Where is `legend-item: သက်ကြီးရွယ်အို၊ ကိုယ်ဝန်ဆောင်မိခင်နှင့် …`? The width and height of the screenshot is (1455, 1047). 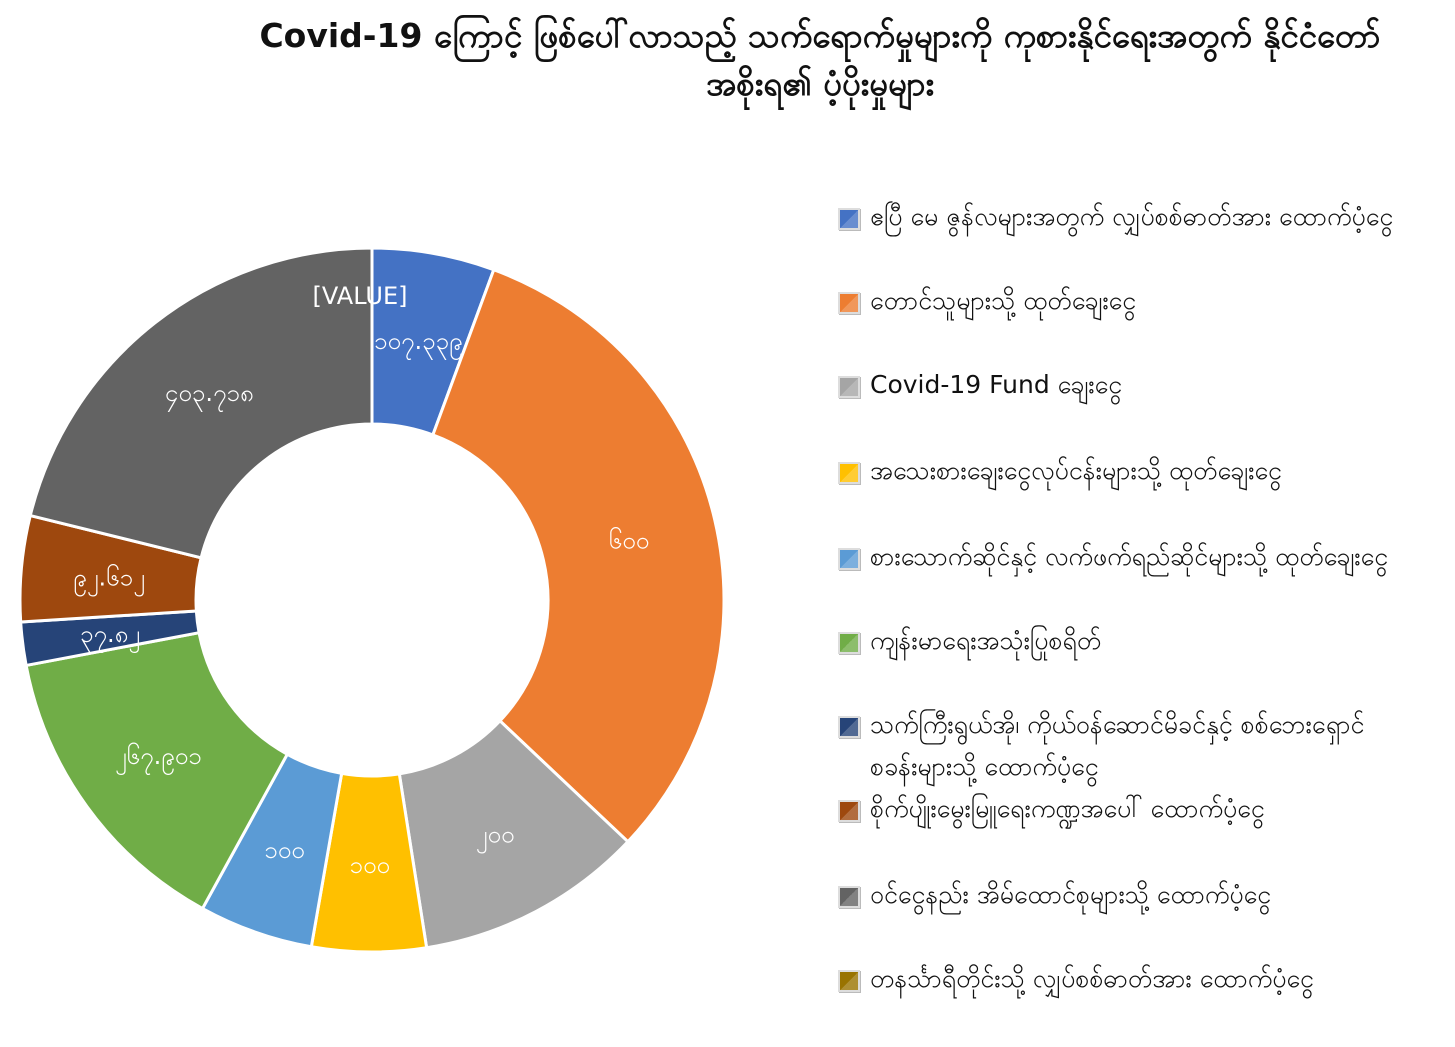
legend-item: သက်ကြီးရွယ်အို၊ ကိုယ်ဝန်ဆောင်မိခင်နှင့် … is located at coordinates (1119, 746).